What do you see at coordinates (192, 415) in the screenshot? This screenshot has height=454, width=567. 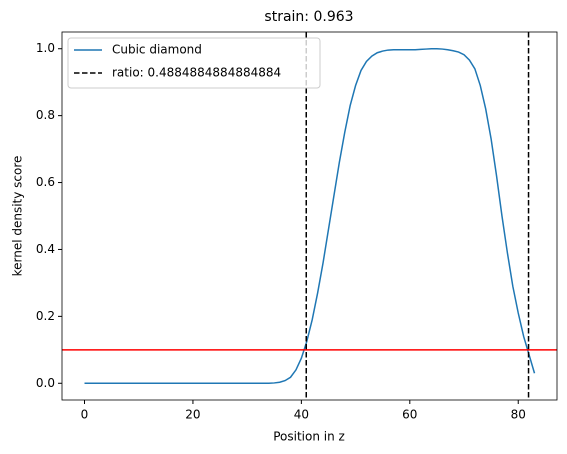 I see `x-tick-label: 20` at bounding box center [192, 415].